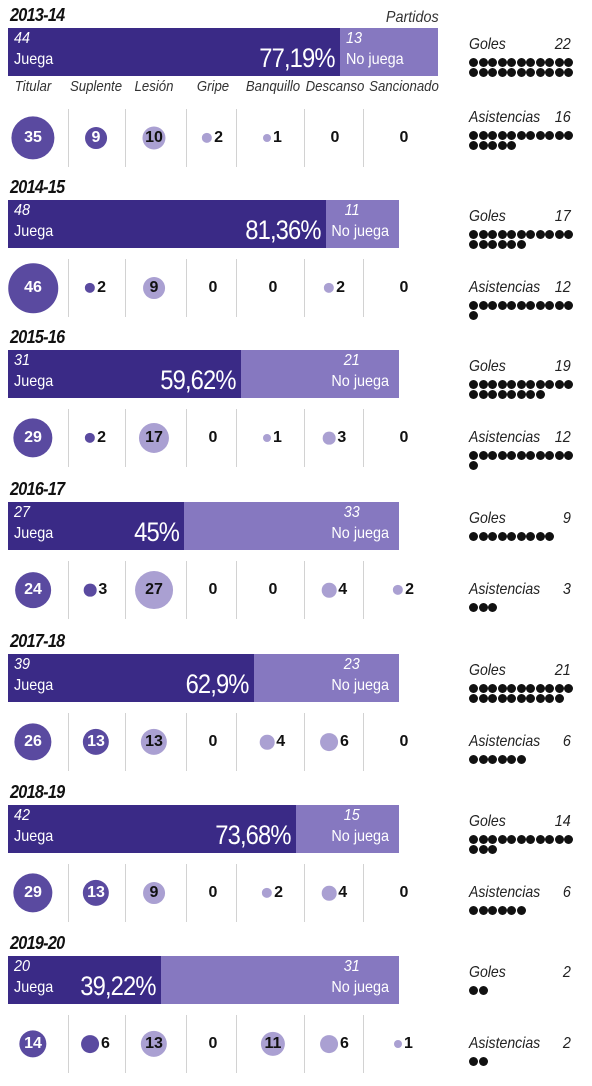  What do you see at coordinates (213, 86) in the screenshot?
I see `category-header: Gripe` at bounding box center [213, 86].